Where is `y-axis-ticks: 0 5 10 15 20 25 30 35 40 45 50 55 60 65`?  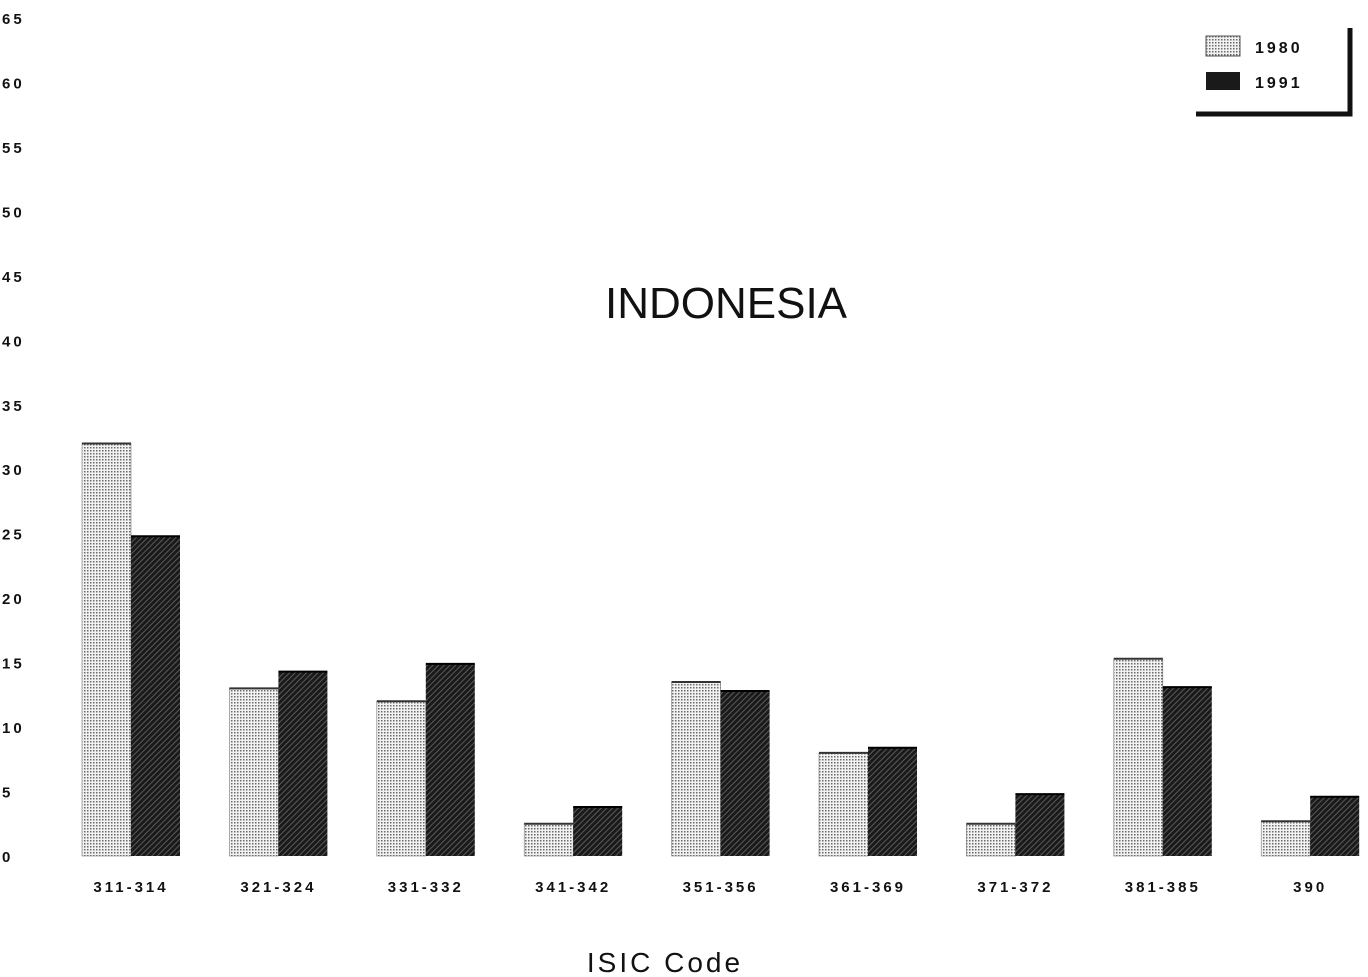
y-axis-ticks: 0 5 10 15 20 25 30 35 40 45 50 55 60 65 is located at coordinates (13, 438).